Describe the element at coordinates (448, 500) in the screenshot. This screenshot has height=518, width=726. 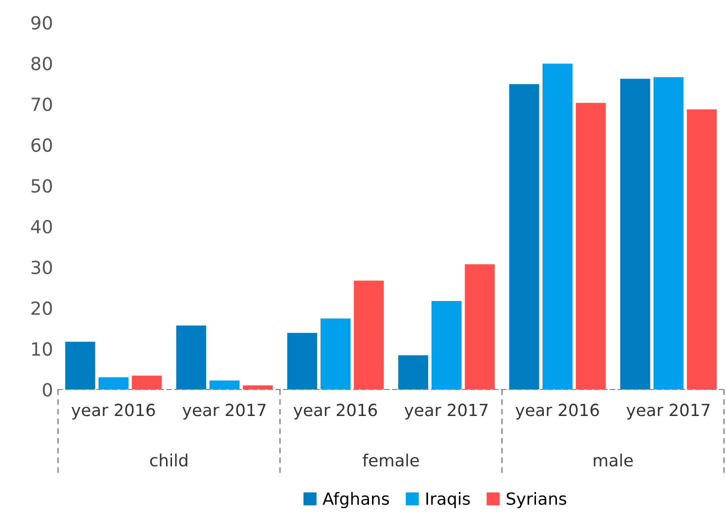
I see `legend-label: Iraqis` at that location.